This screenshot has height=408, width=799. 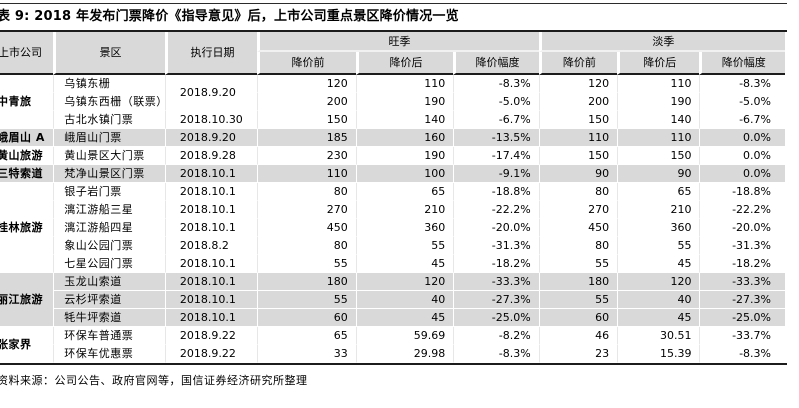 I want to click on cell-peak-range: -31.3%, so click(x=496, y=246).